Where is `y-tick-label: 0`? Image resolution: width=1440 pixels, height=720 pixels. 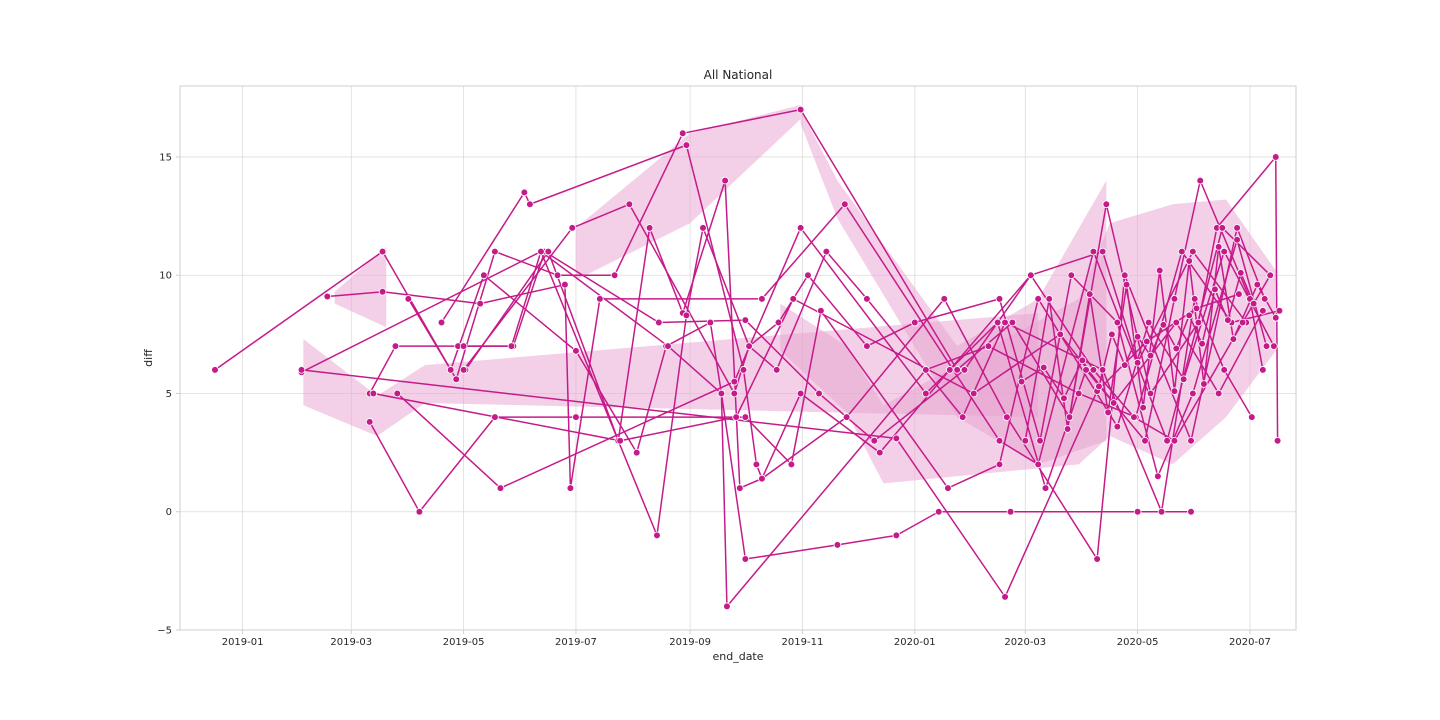
y-tick-label: 0 is located at coordinates (169, 512).